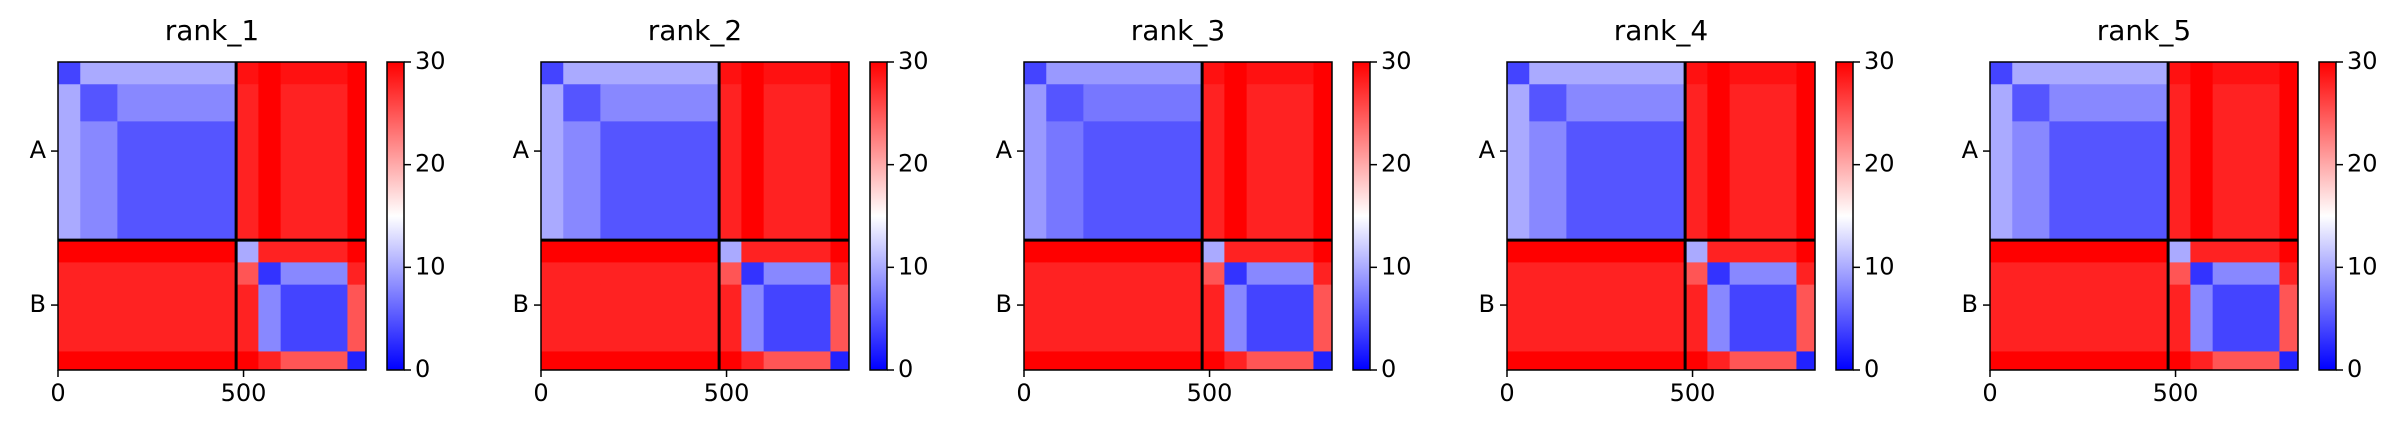 Image resolution: width=2401 pixels, height=438 pixels. What do you see at coordinates (521, 304) in the screenshot?
I see `y-tick-label: B` at bounding box center [521, 304].